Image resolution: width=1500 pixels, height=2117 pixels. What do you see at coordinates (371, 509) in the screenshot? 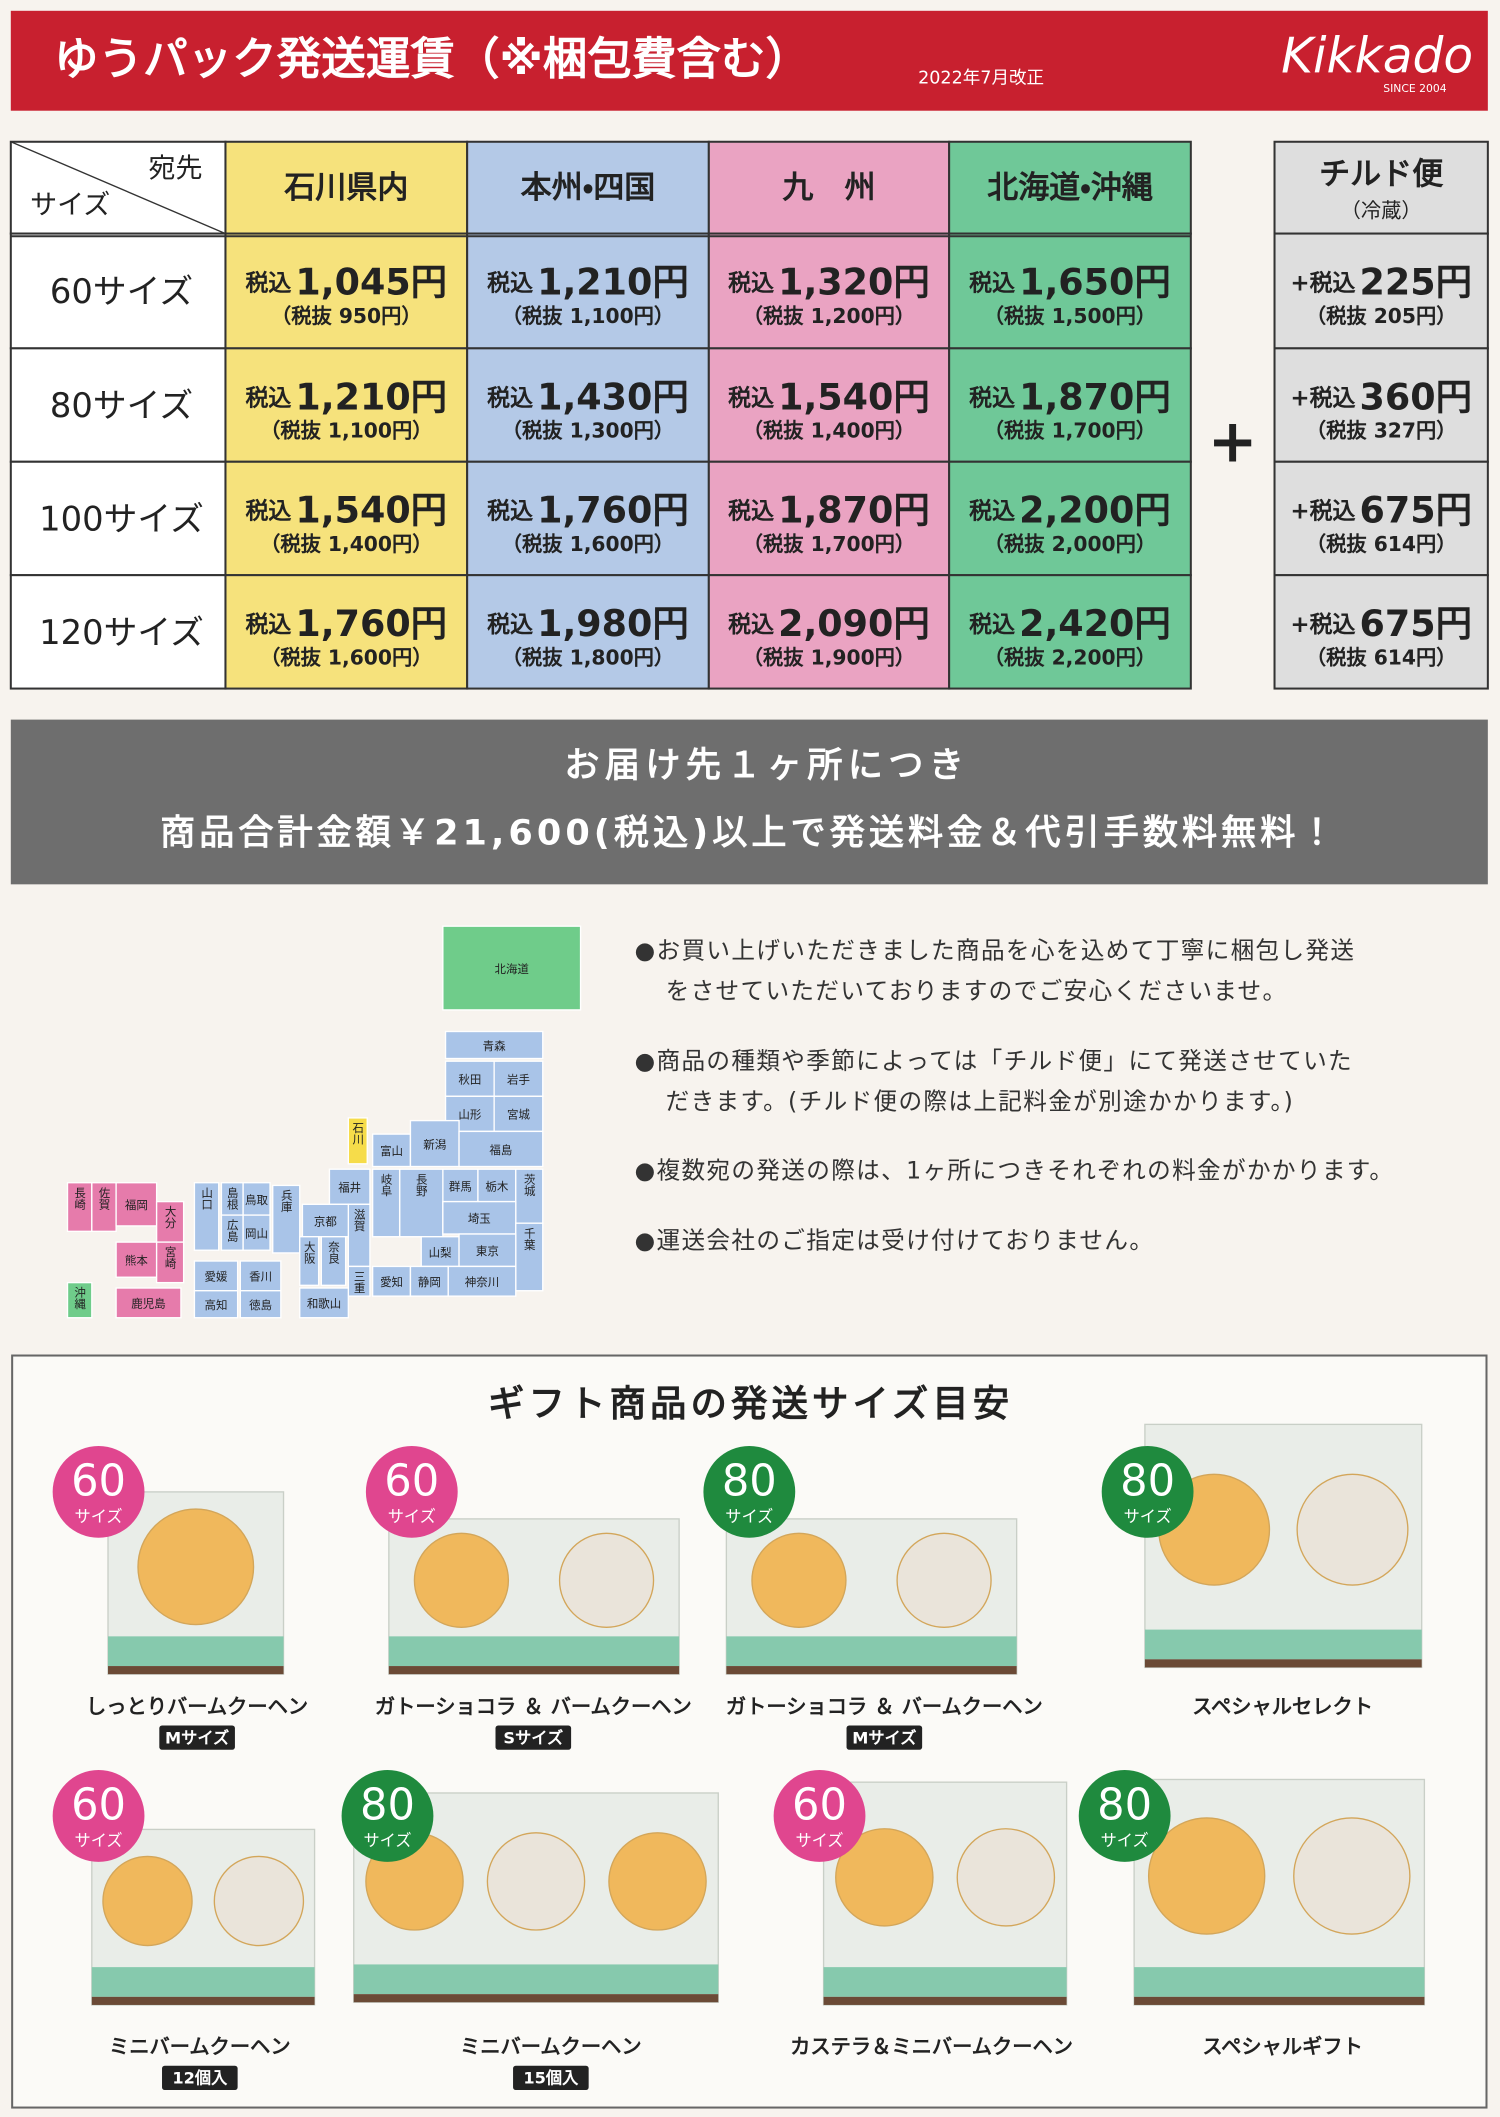
I see `price: 1,540円` at bounding box center [371, 509].